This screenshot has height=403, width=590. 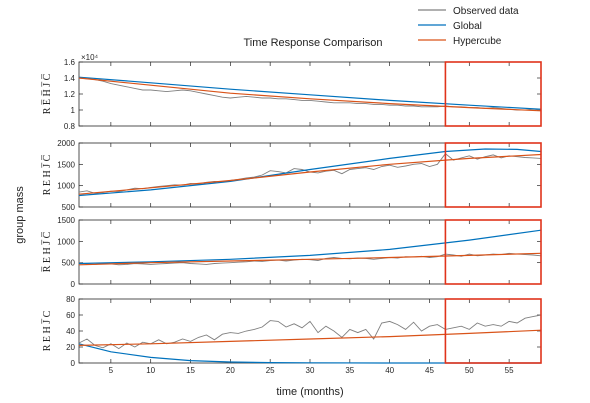 I want to click on x-tick-label: 25, so click(x=270, y=370).